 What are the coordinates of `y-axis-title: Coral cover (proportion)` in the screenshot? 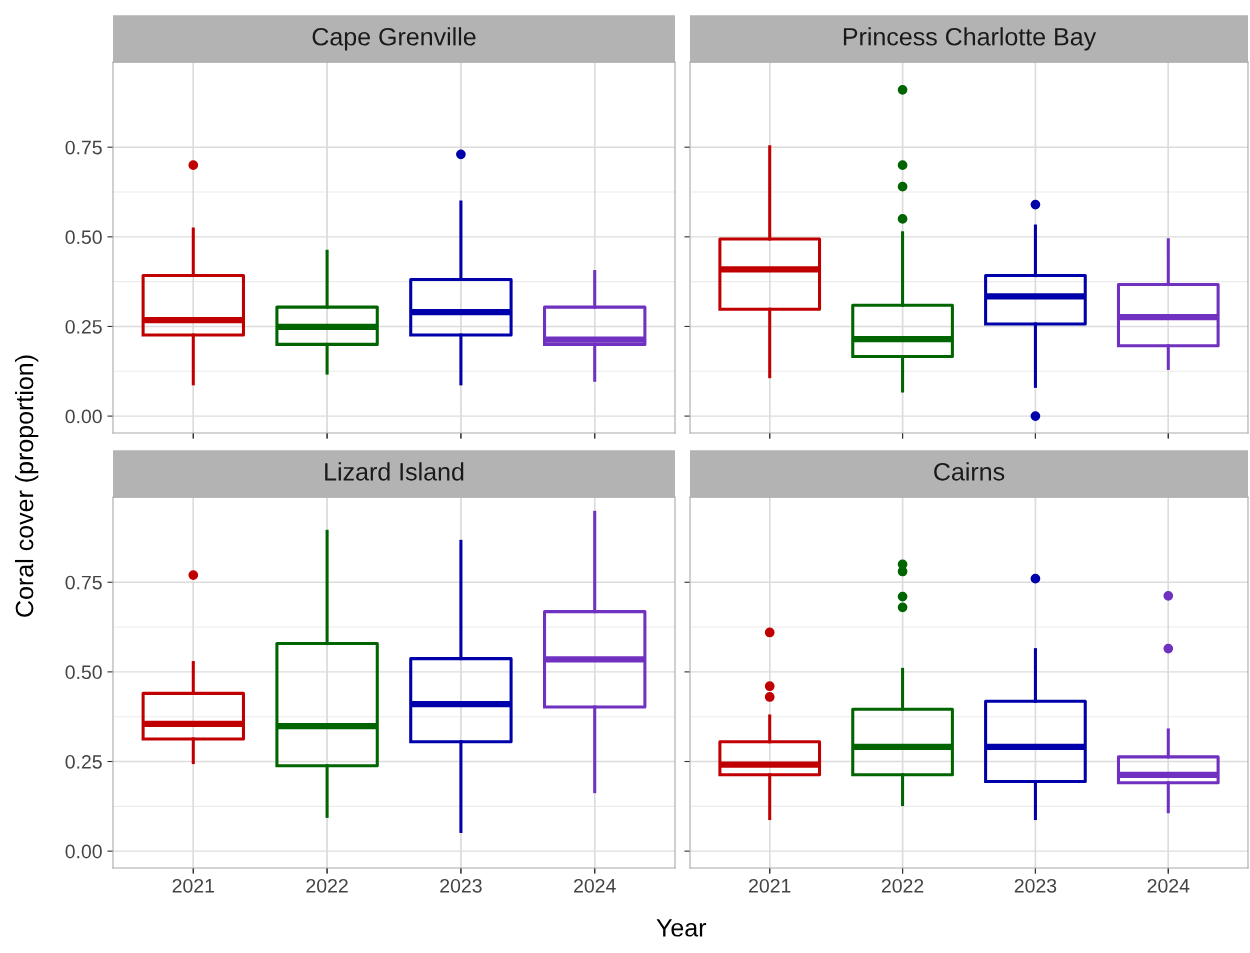 It's located at (27, 486).